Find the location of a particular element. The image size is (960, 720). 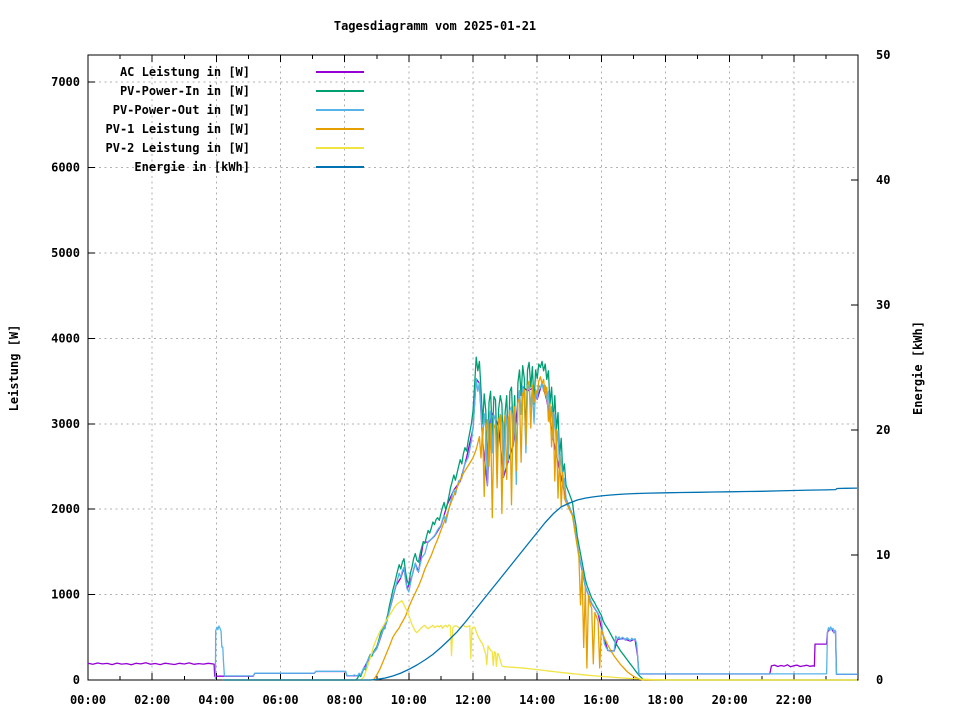

y1-tick-label: 2000 is located at coordinates (65, 509).